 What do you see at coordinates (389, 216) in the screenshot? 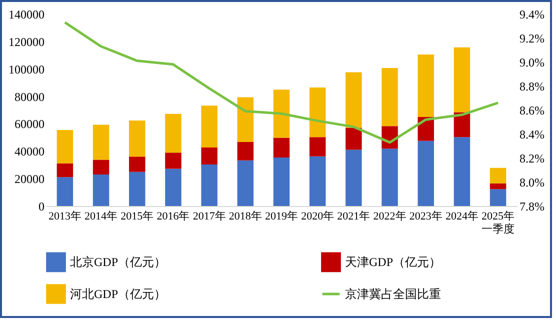
I see `x-tick-label: 2022年` at bounding box center [389, 216].